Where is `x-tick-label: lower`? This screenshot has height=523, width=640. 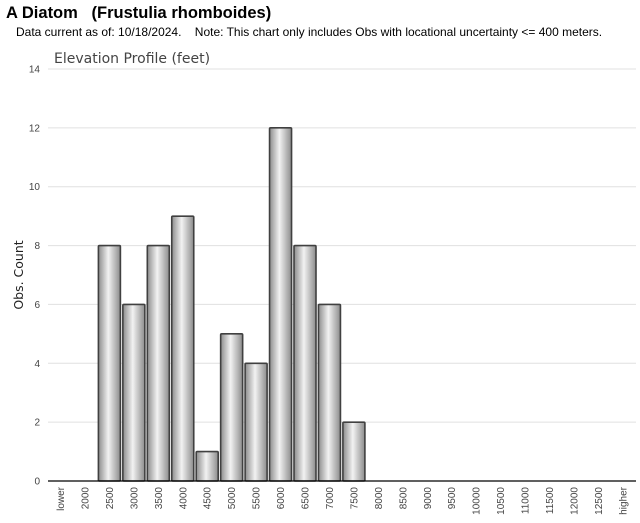 x-tick-label: lower is located at coordinates (61, 498).